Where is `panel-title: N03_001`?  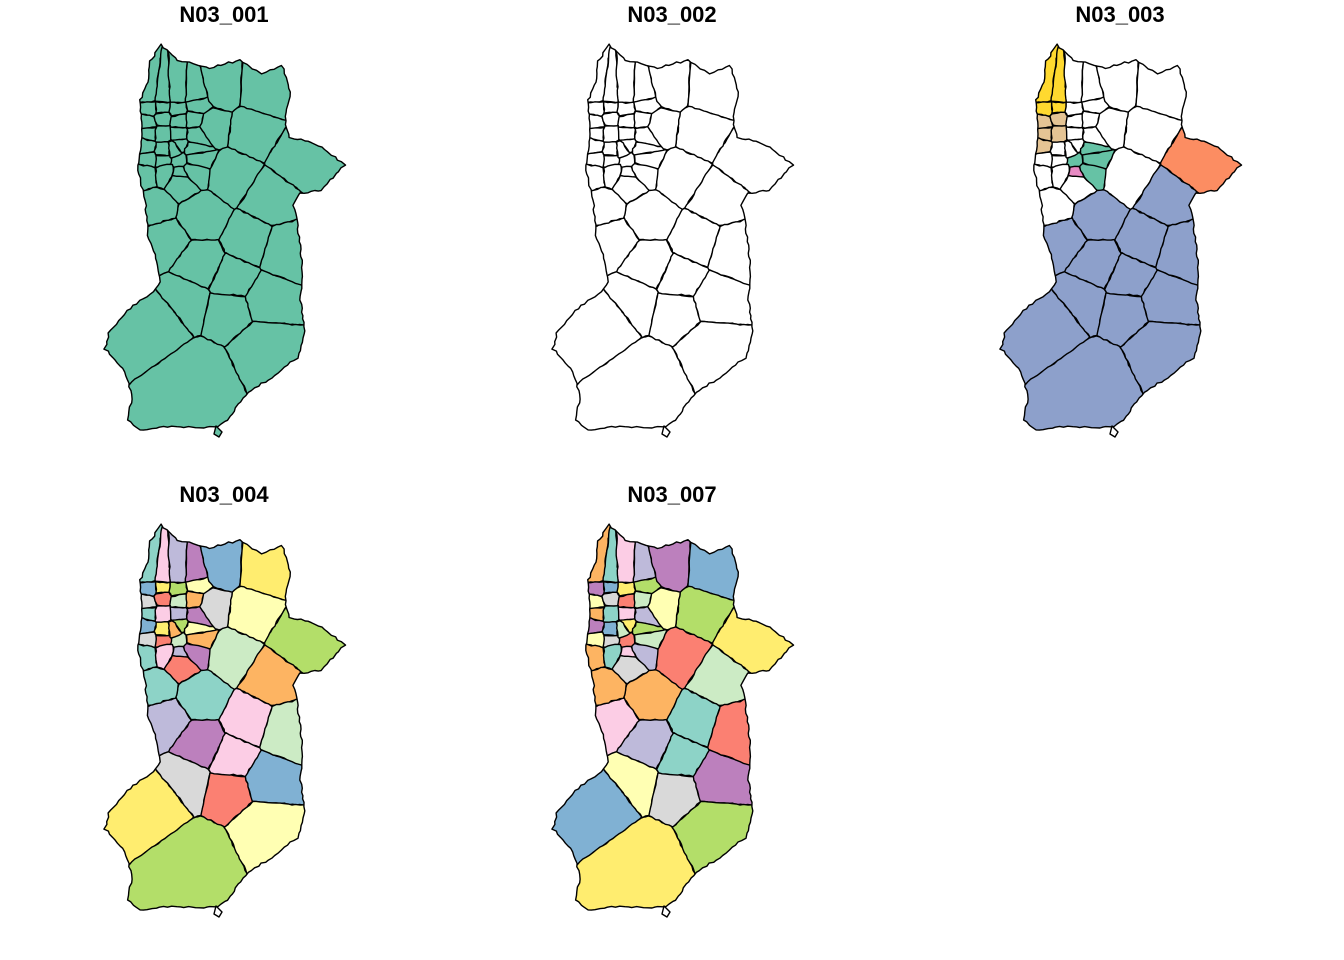 panel-title: N03_001 is located at coordinates (224, 14).